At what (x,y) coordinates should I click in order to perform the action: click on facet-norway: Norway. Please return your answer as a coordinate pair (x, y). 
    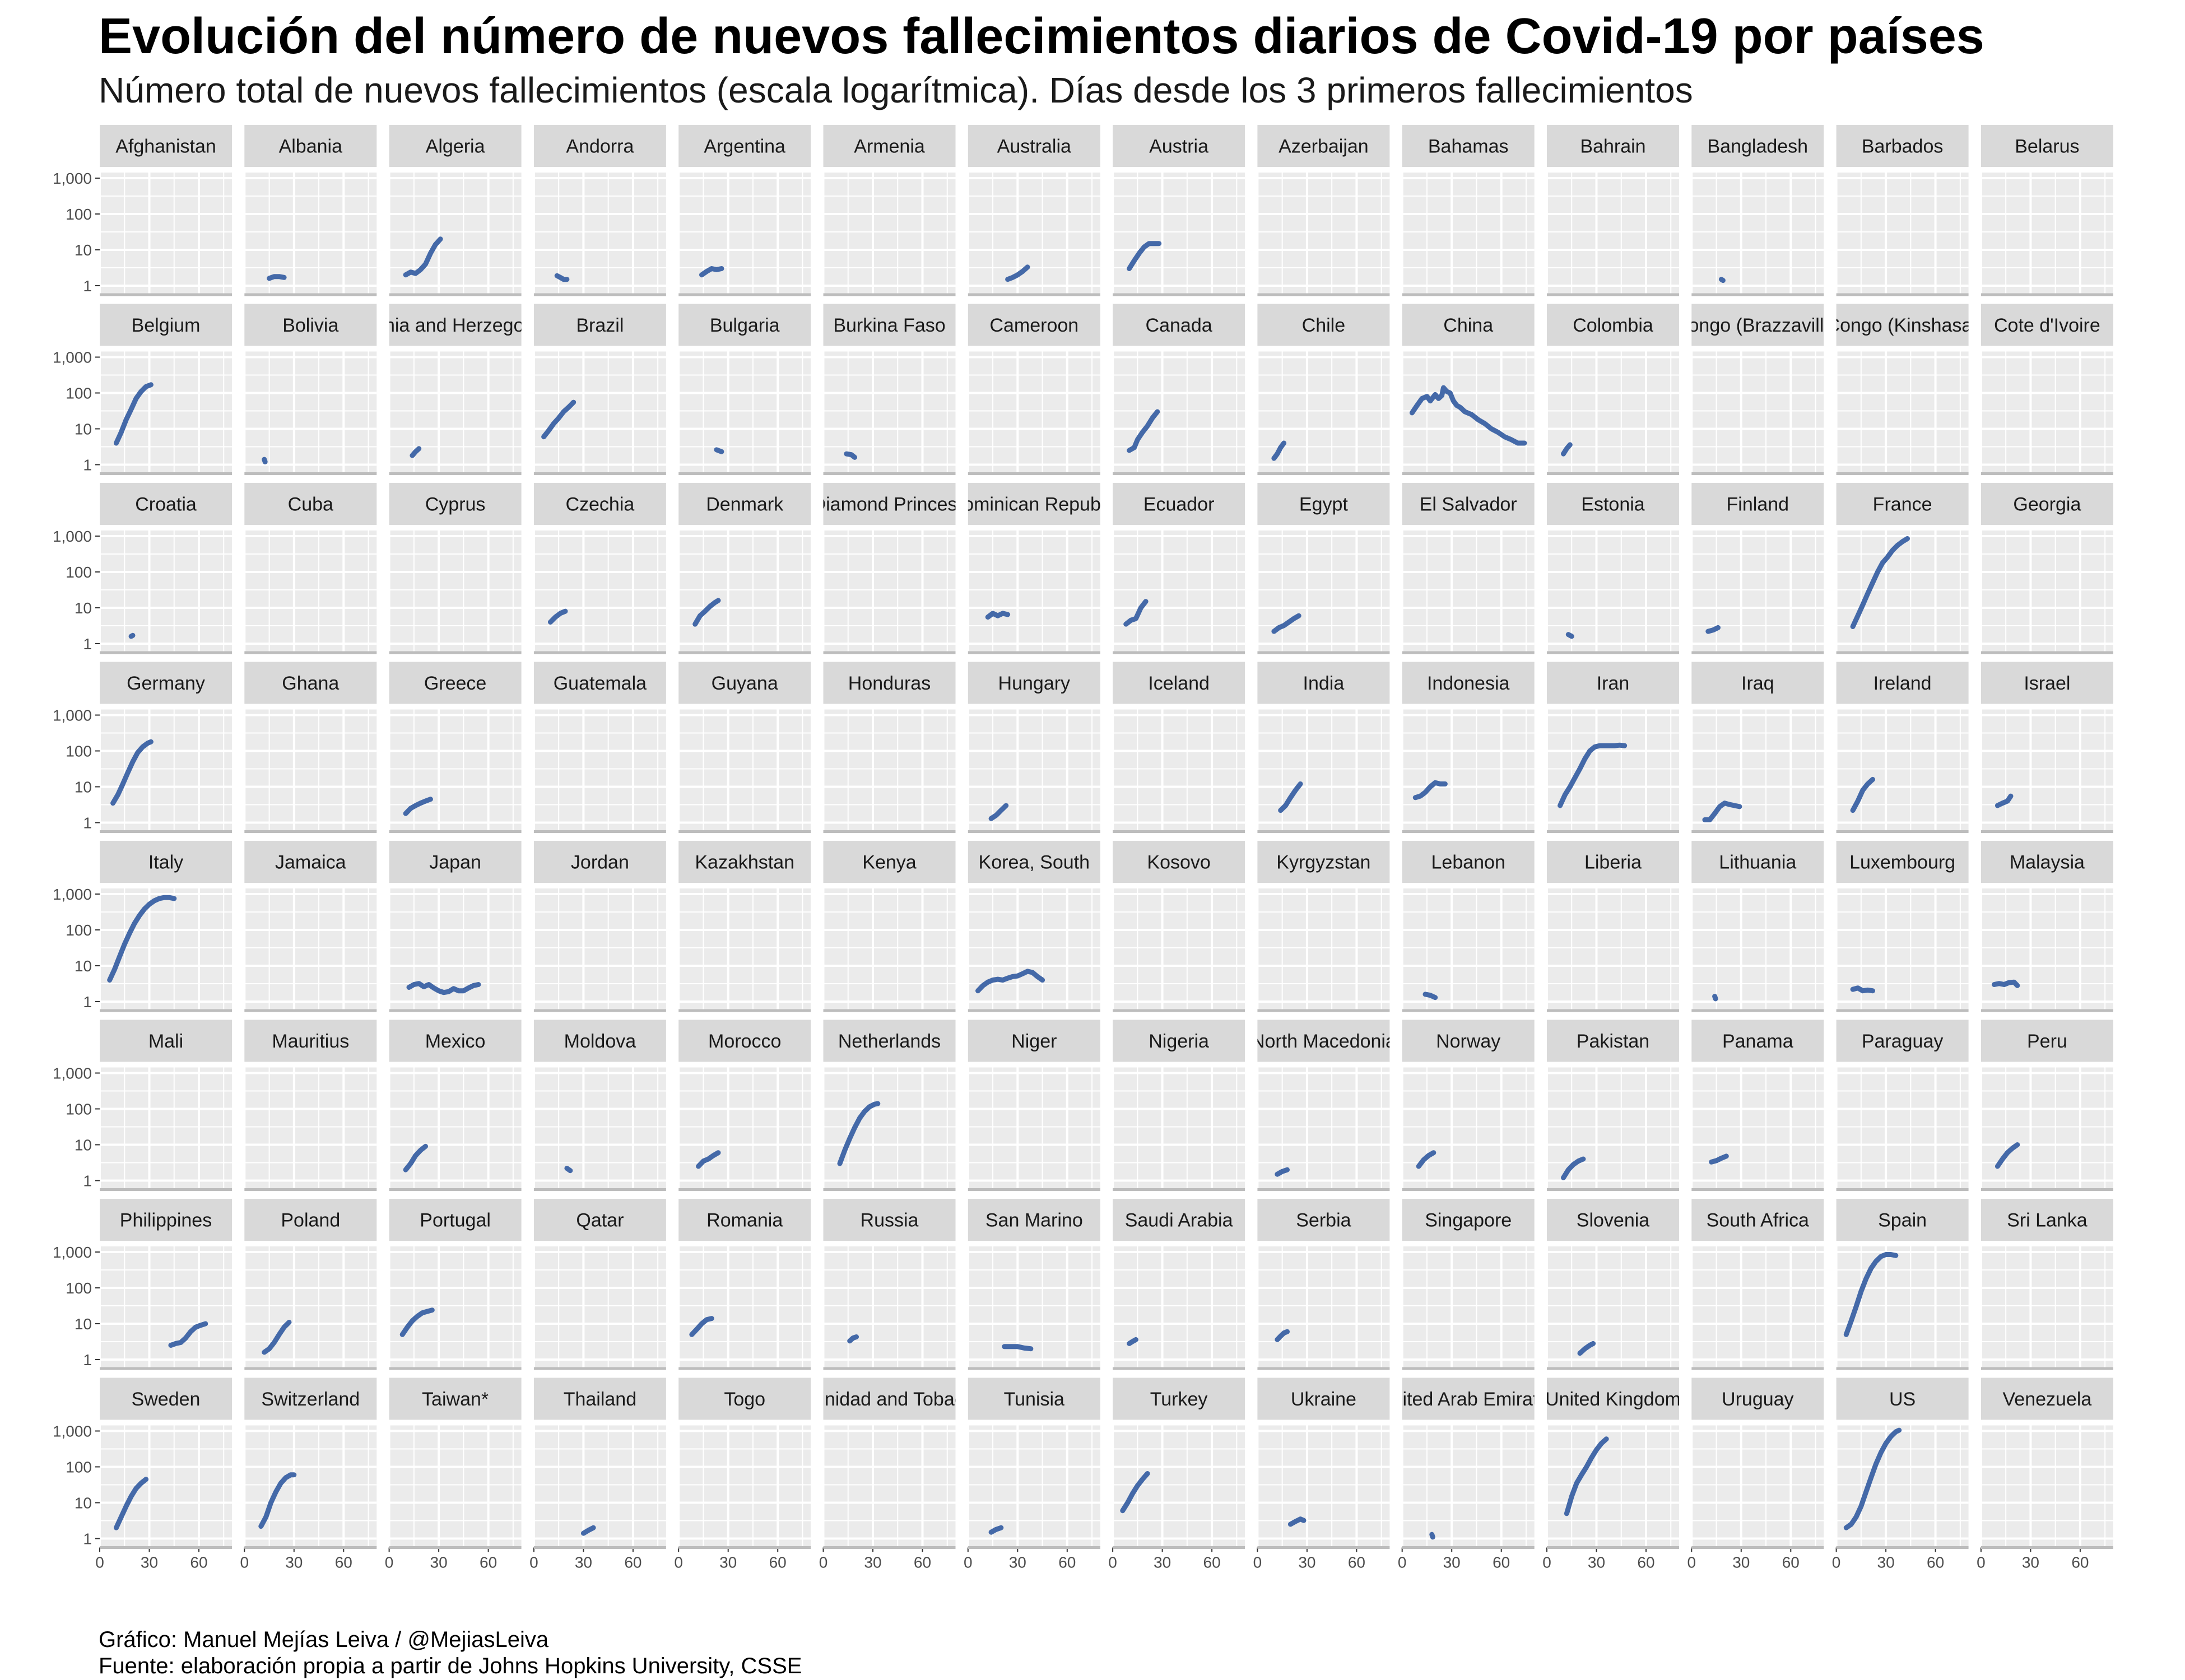
    Looking at the image, I should click on (1468, 1105).